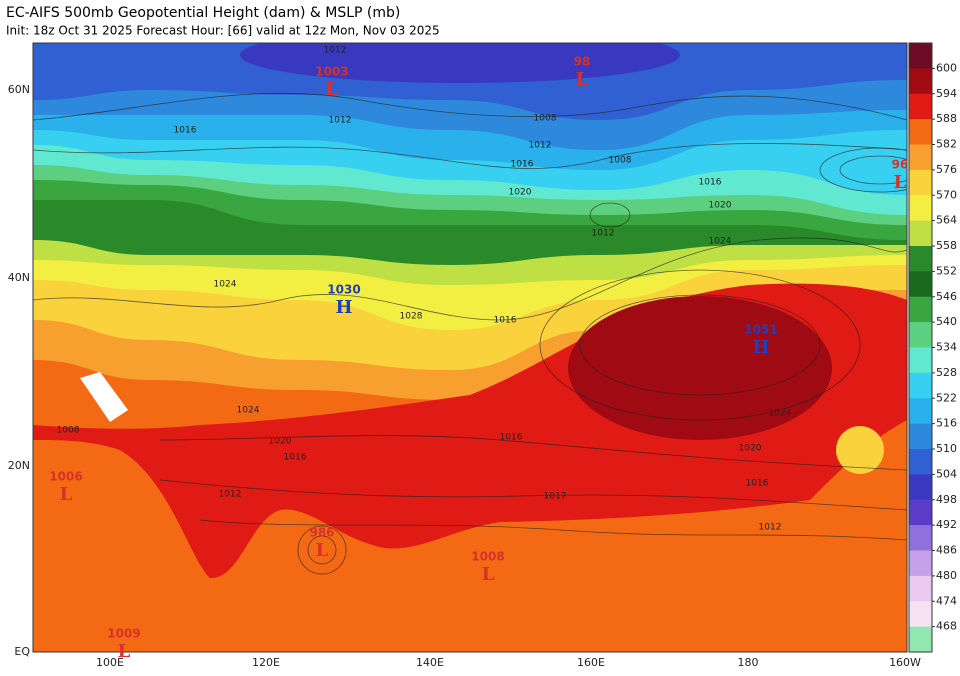  What do you see at coordinates (104, 397) in the screenshot?
I see `blank-patch` at bounding box center [104, 397].